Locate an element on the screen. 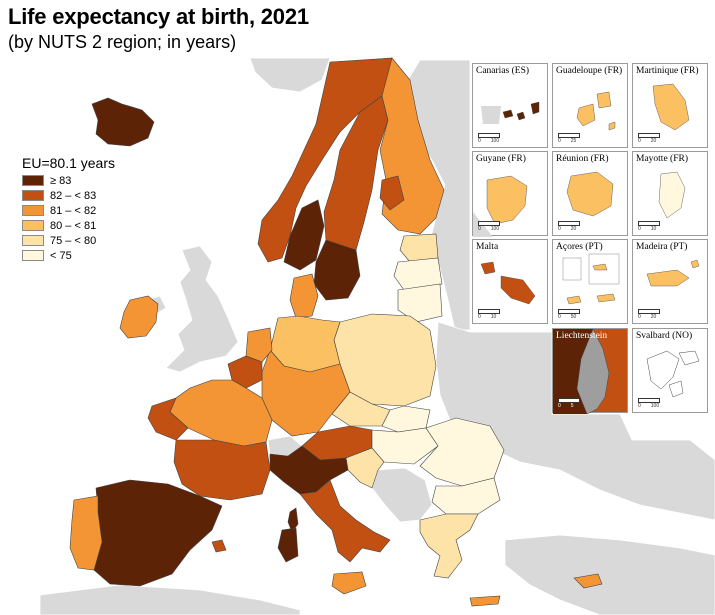 The height and width of the screenshot is (615, 715). italy-south-region is located at coordinates (345, 521).